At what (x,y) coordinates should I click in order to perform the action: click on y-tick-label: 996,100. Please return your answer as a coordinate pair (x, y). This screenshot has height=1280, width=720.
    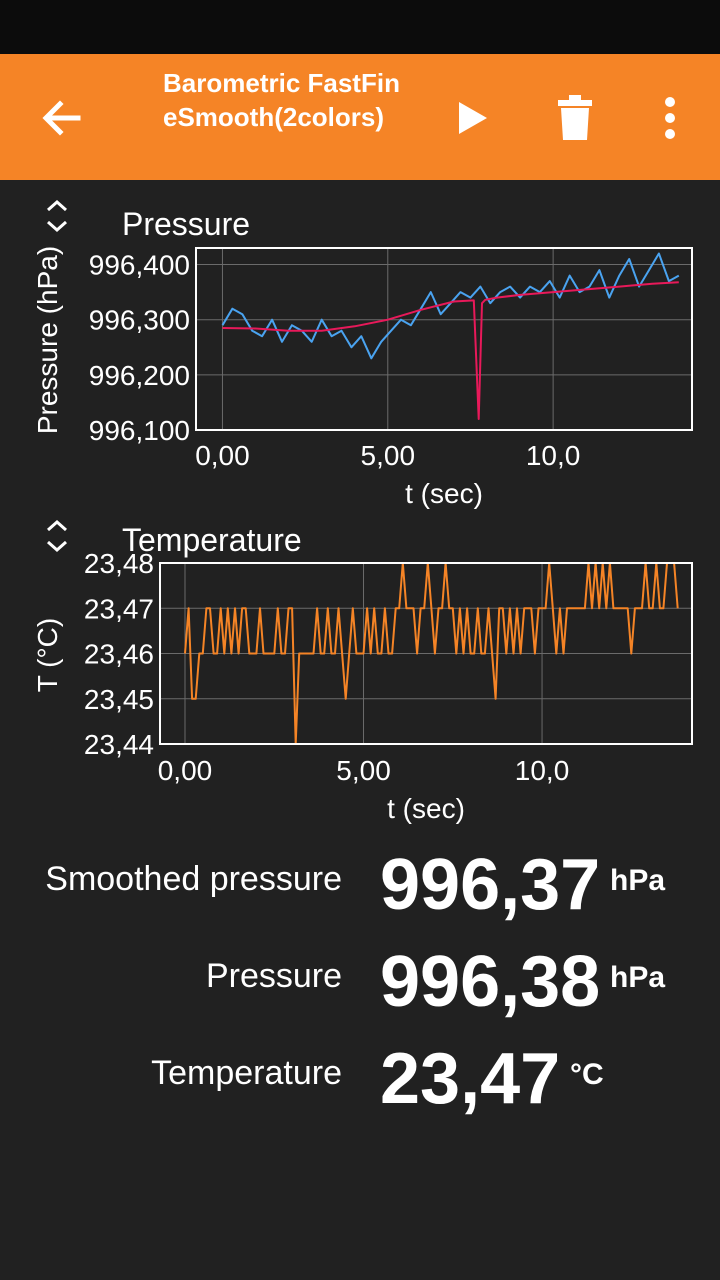
    Looking at the image, I should click on (139, 430).